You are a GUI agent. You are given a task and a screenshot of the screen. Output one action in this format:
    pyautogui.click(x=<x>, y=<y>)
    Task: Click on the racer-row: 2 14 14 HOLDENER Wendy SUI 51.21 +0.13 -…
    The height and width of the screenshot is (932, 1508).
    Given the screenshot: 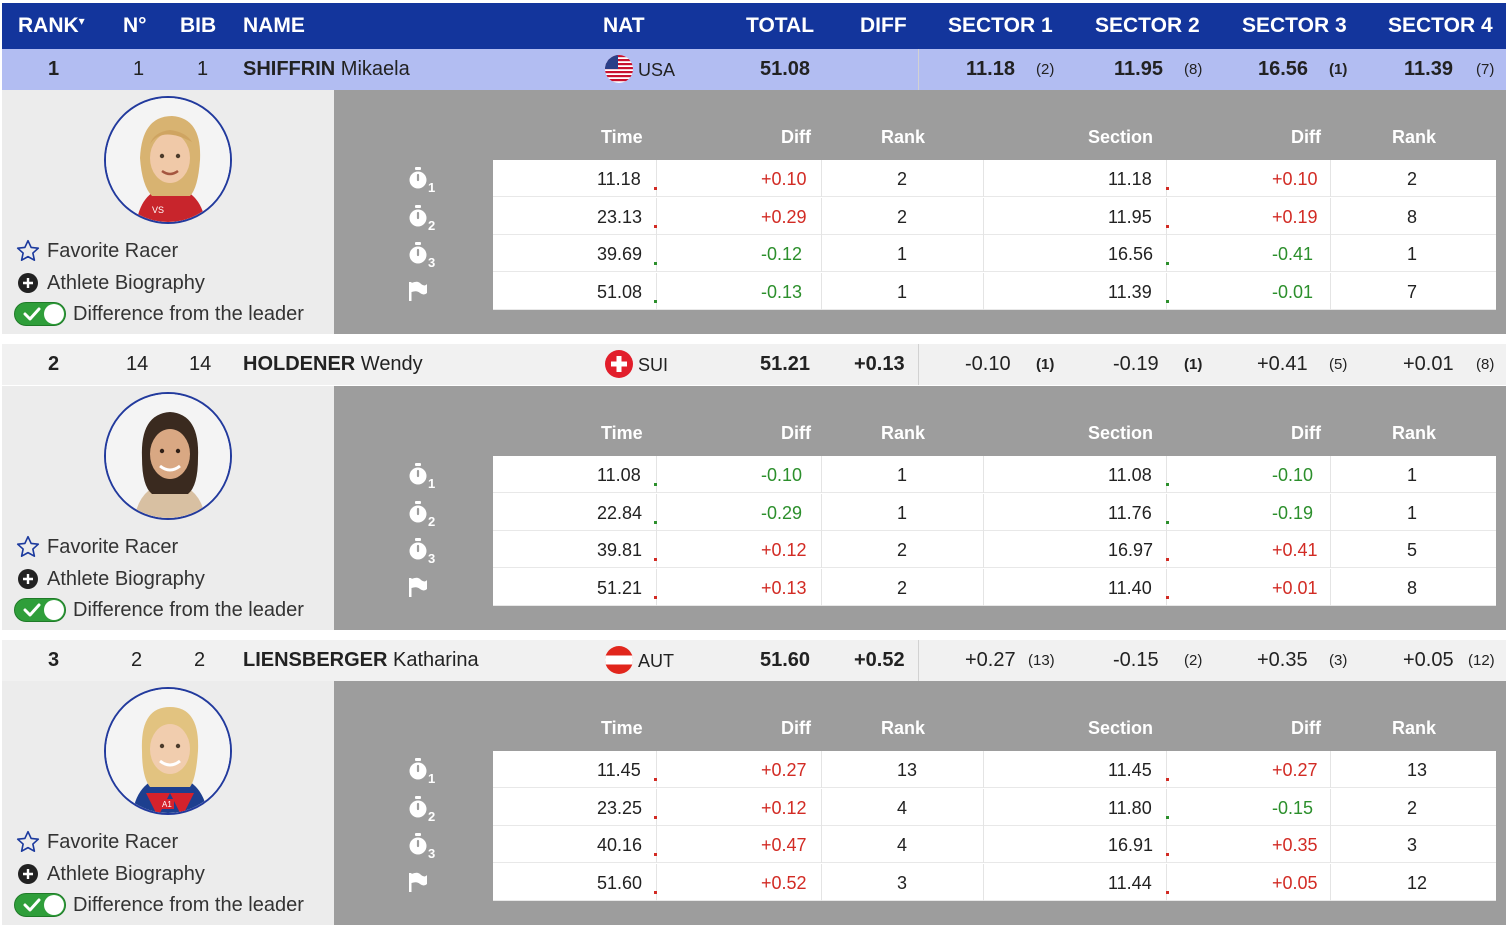 What is the action you would take?
    pyautogui.click(x=754, y=364)
    